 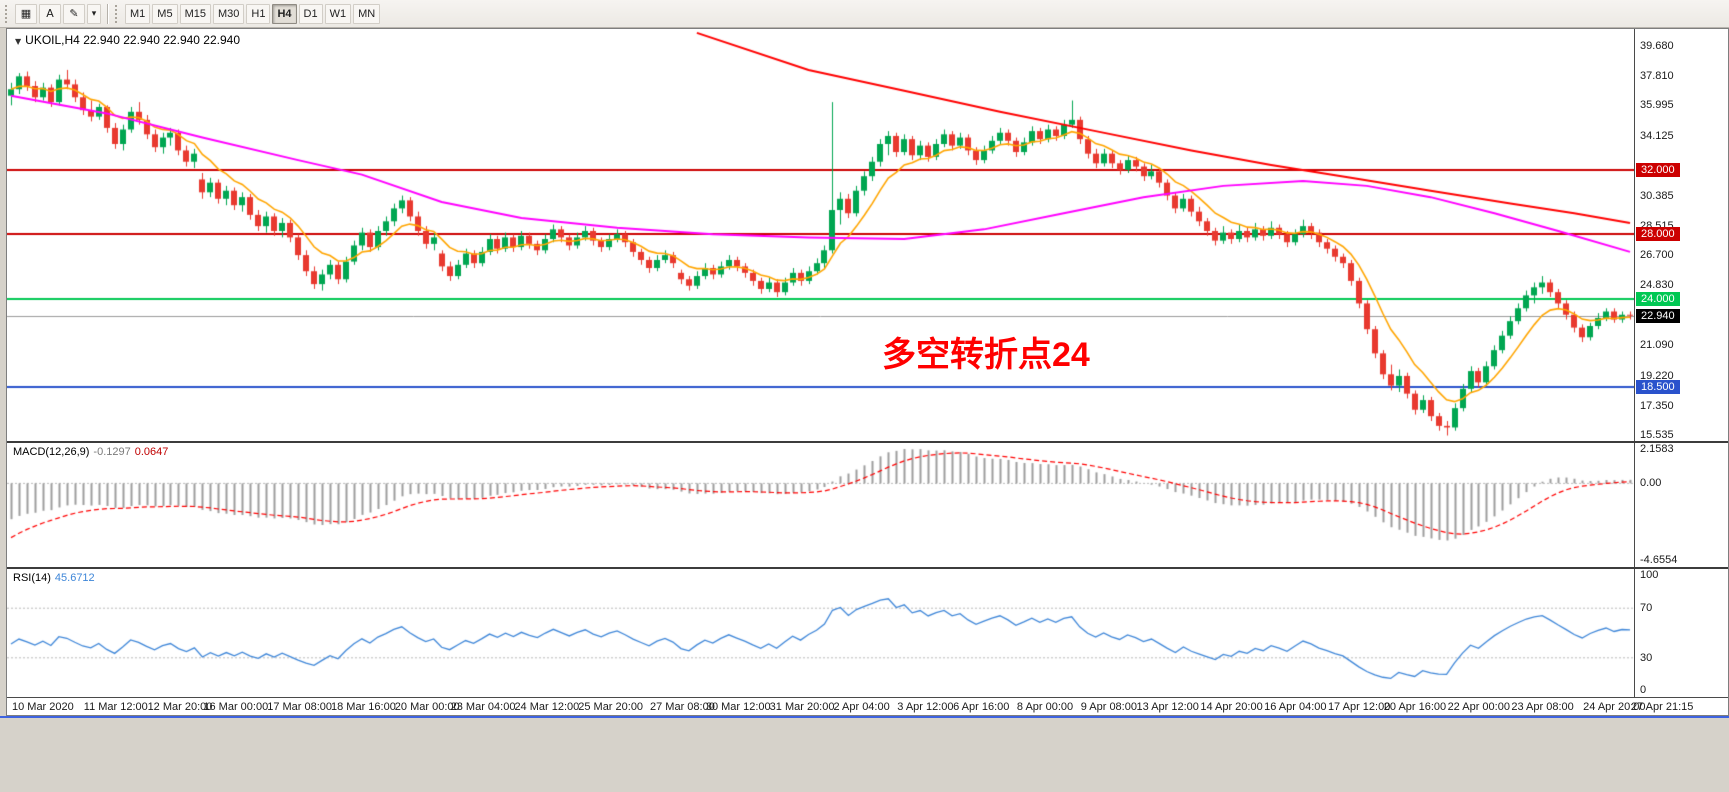 What do you see at coordinates (1657, 405) in the screenshot?
I see `price-axis-label: 17.350` at bounding box center [1657, 405].